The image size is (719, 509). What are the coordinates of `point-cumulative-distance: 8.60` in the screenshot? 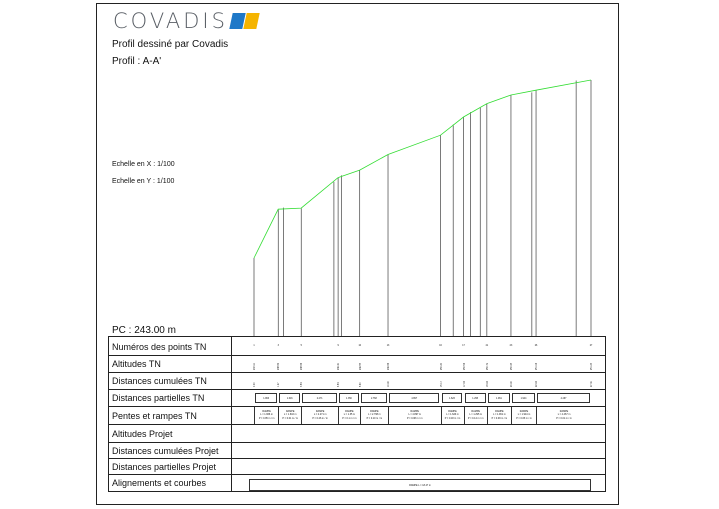 It's located at (360, 384).